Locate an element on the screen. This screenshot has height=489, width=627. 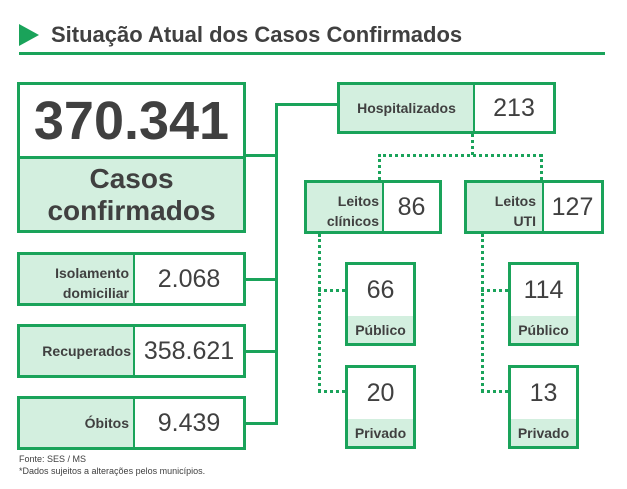
hospitalizados-box: Hospitalizados 213 is located at coordinates (446, 108).